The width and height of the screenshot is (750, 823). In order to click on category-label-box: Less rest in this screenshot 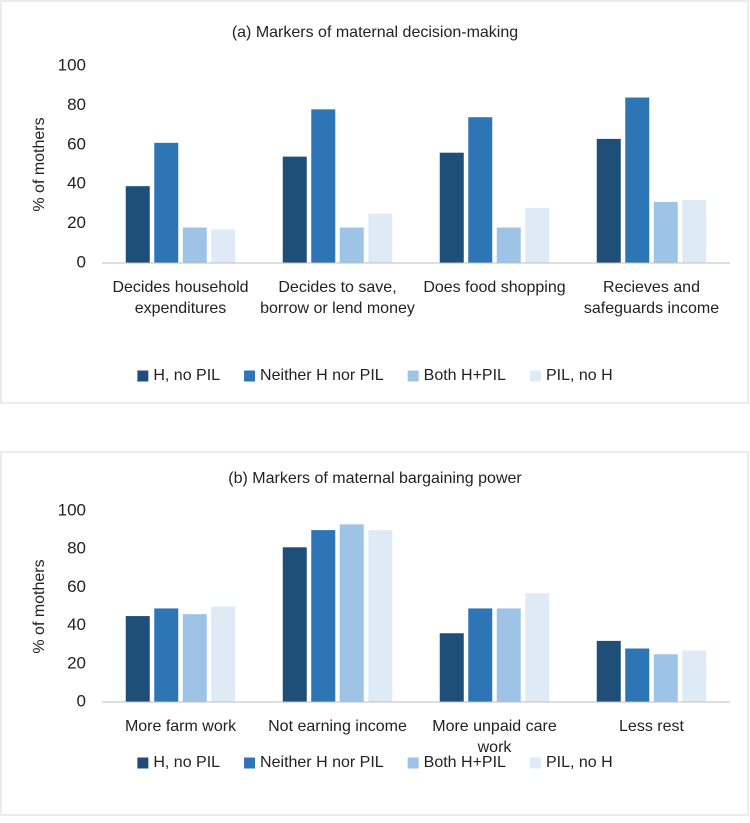, I will do `click(651, 726)`.